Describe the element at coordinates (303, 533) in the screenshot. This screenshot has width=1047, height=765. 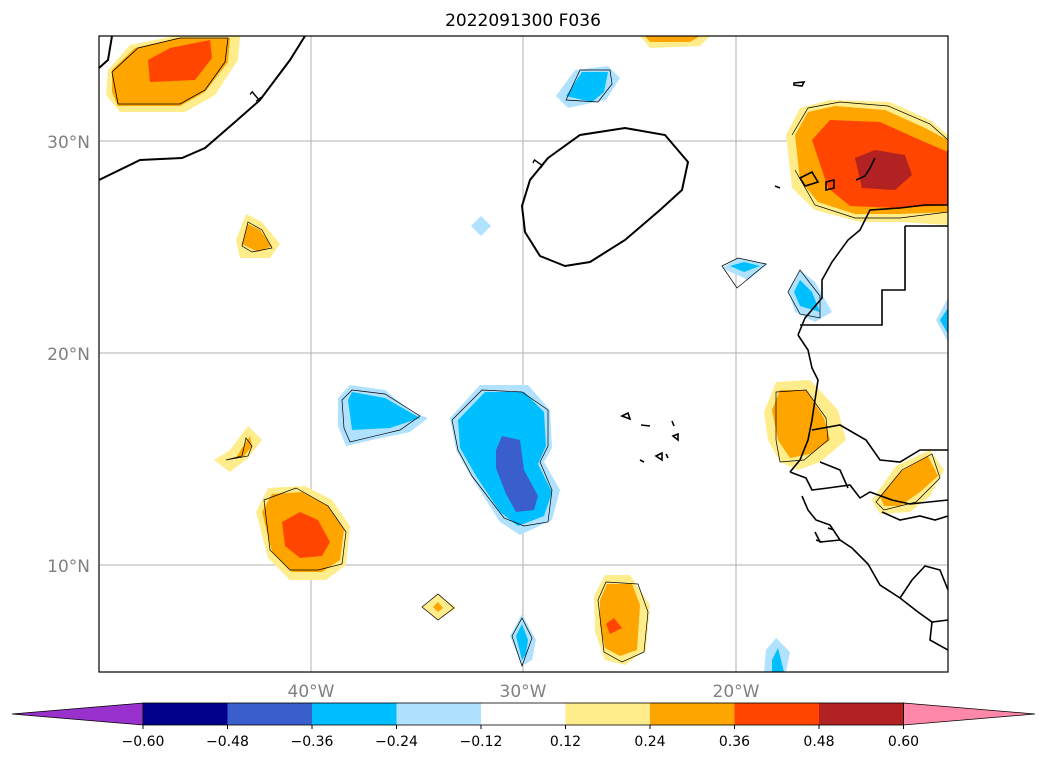
I see `anomaly-blob-red-40w` at that location.